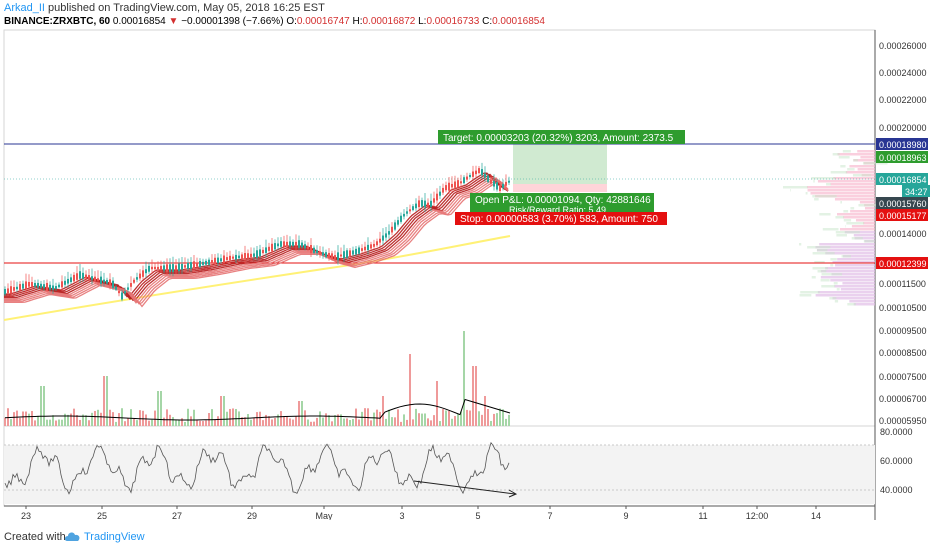  Describe the element at coordinates (114, 537) in the screenshot. I see `tradingview-brand-link: TradingView` at that location.